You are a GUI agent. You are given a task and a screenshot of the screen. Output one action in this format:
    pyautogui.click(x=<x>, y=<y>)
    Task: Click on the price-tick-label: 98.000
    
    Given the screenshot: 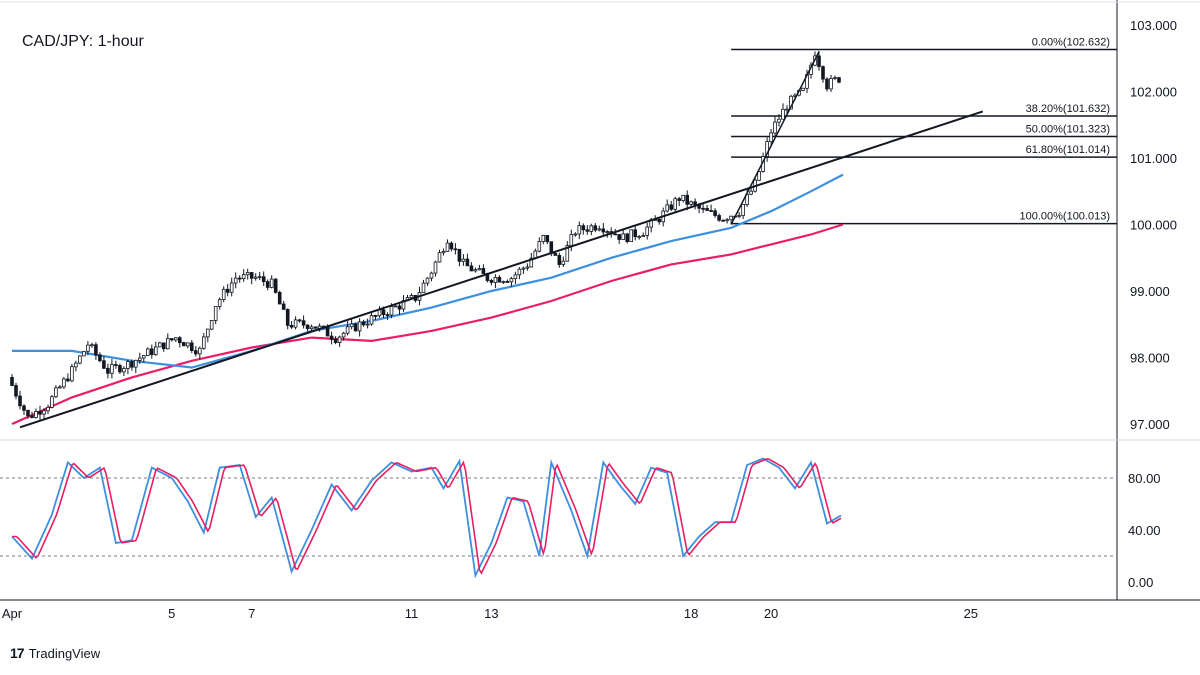 What is the action you would take?
    pyautogui.click(x=1150, y=358)
    